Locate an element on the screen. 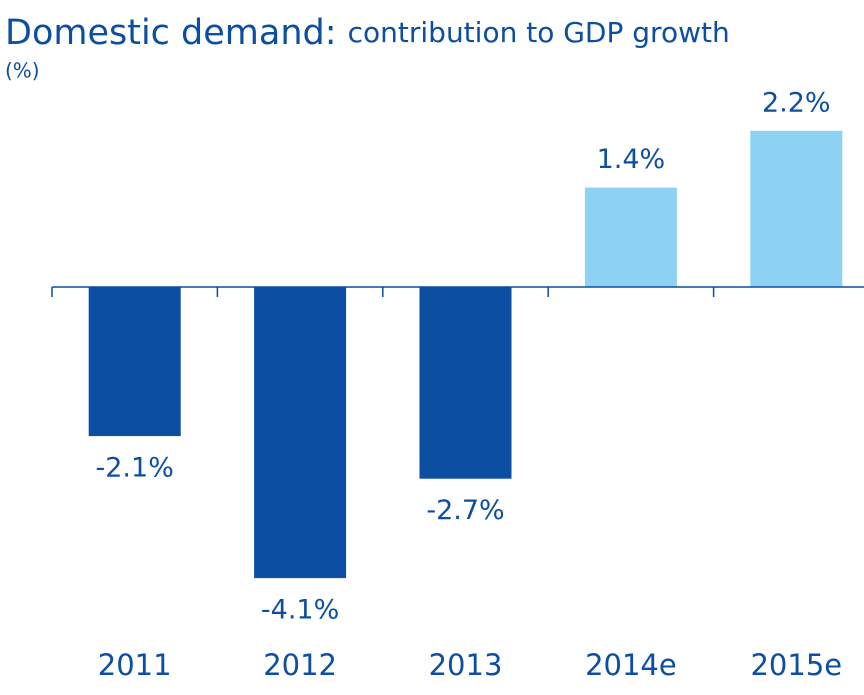  data-label: 2.2% is located at coordinates (796, 102).